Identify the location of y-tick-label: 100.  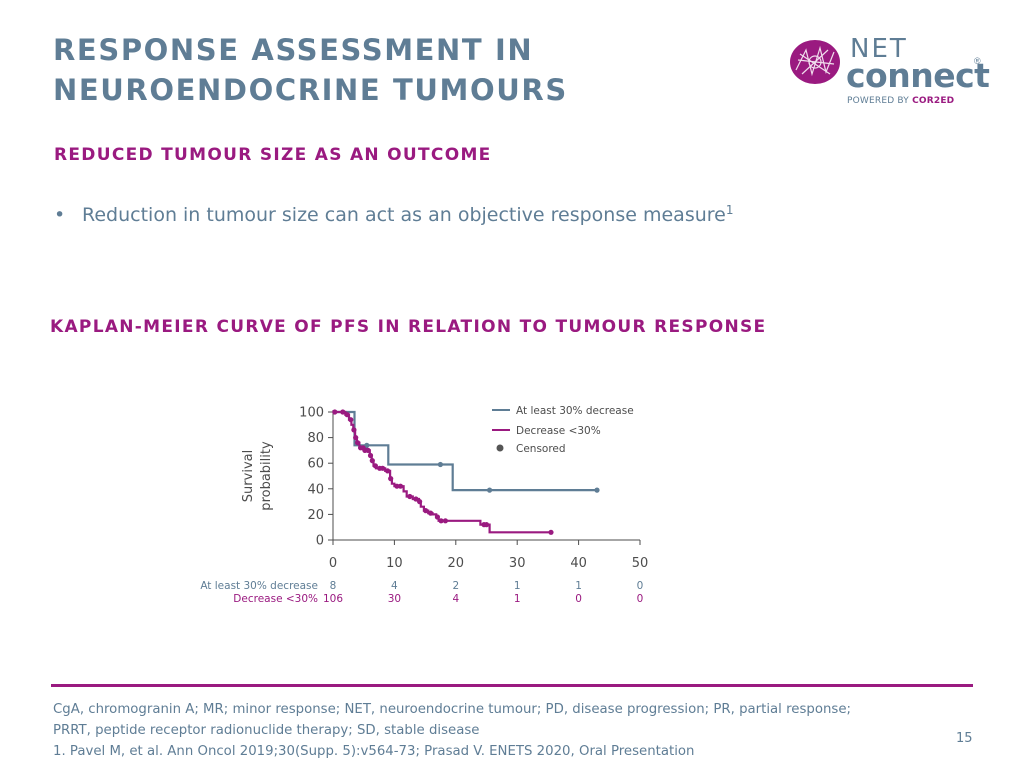
(311, 413).